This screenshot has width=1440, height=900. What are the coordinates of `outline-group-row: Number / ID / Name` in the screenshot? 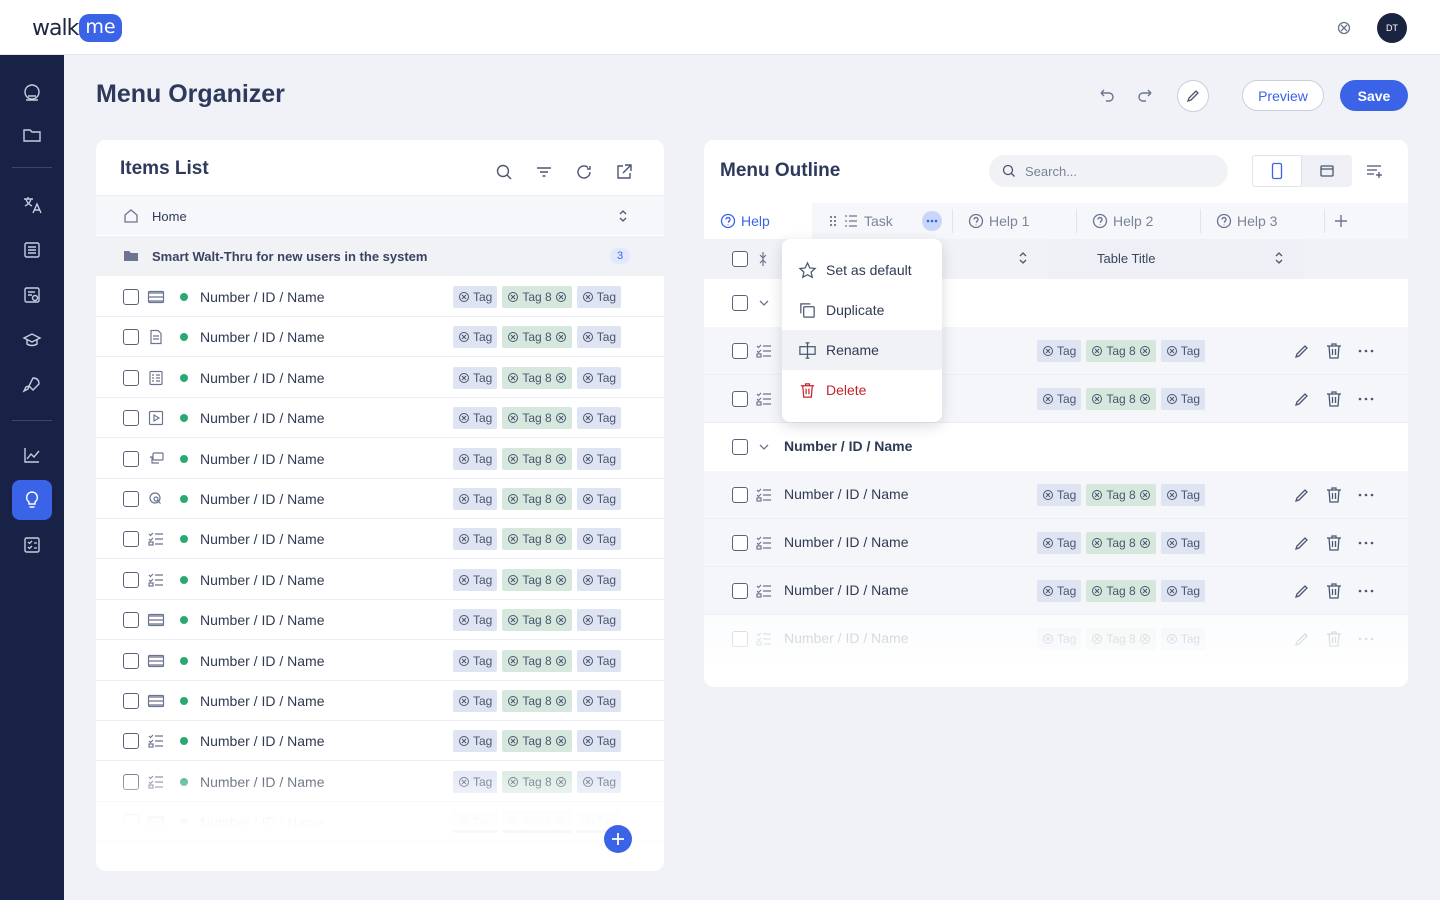 It's located at (1056, 447).